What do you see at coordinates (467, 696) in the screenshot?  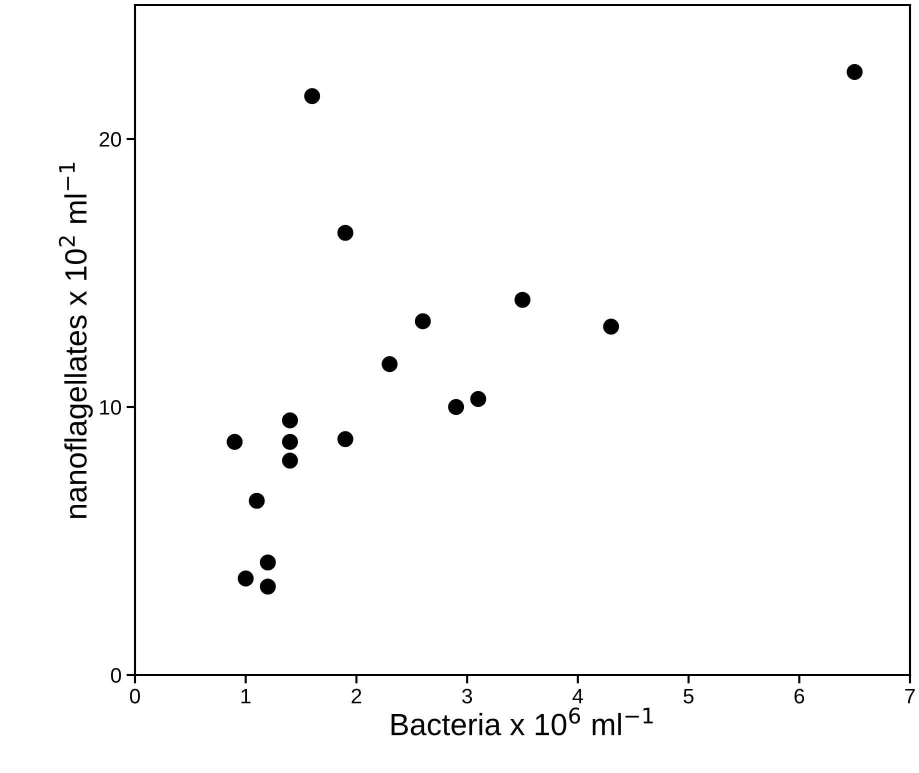 I see `x-tick-label: 3` at bounding box center [467, 696].